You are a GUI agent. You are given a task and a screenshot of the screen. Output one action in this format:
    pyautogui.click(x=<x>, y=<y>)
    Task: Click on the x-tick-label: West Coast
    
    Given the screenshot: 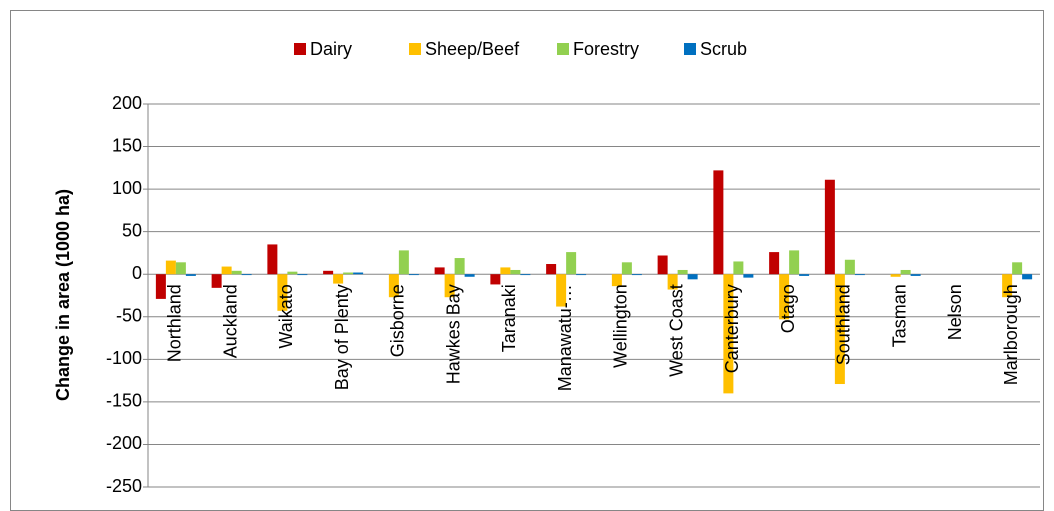 What is the action you would take?
    pyautogui.click(x=676, y=330)
    